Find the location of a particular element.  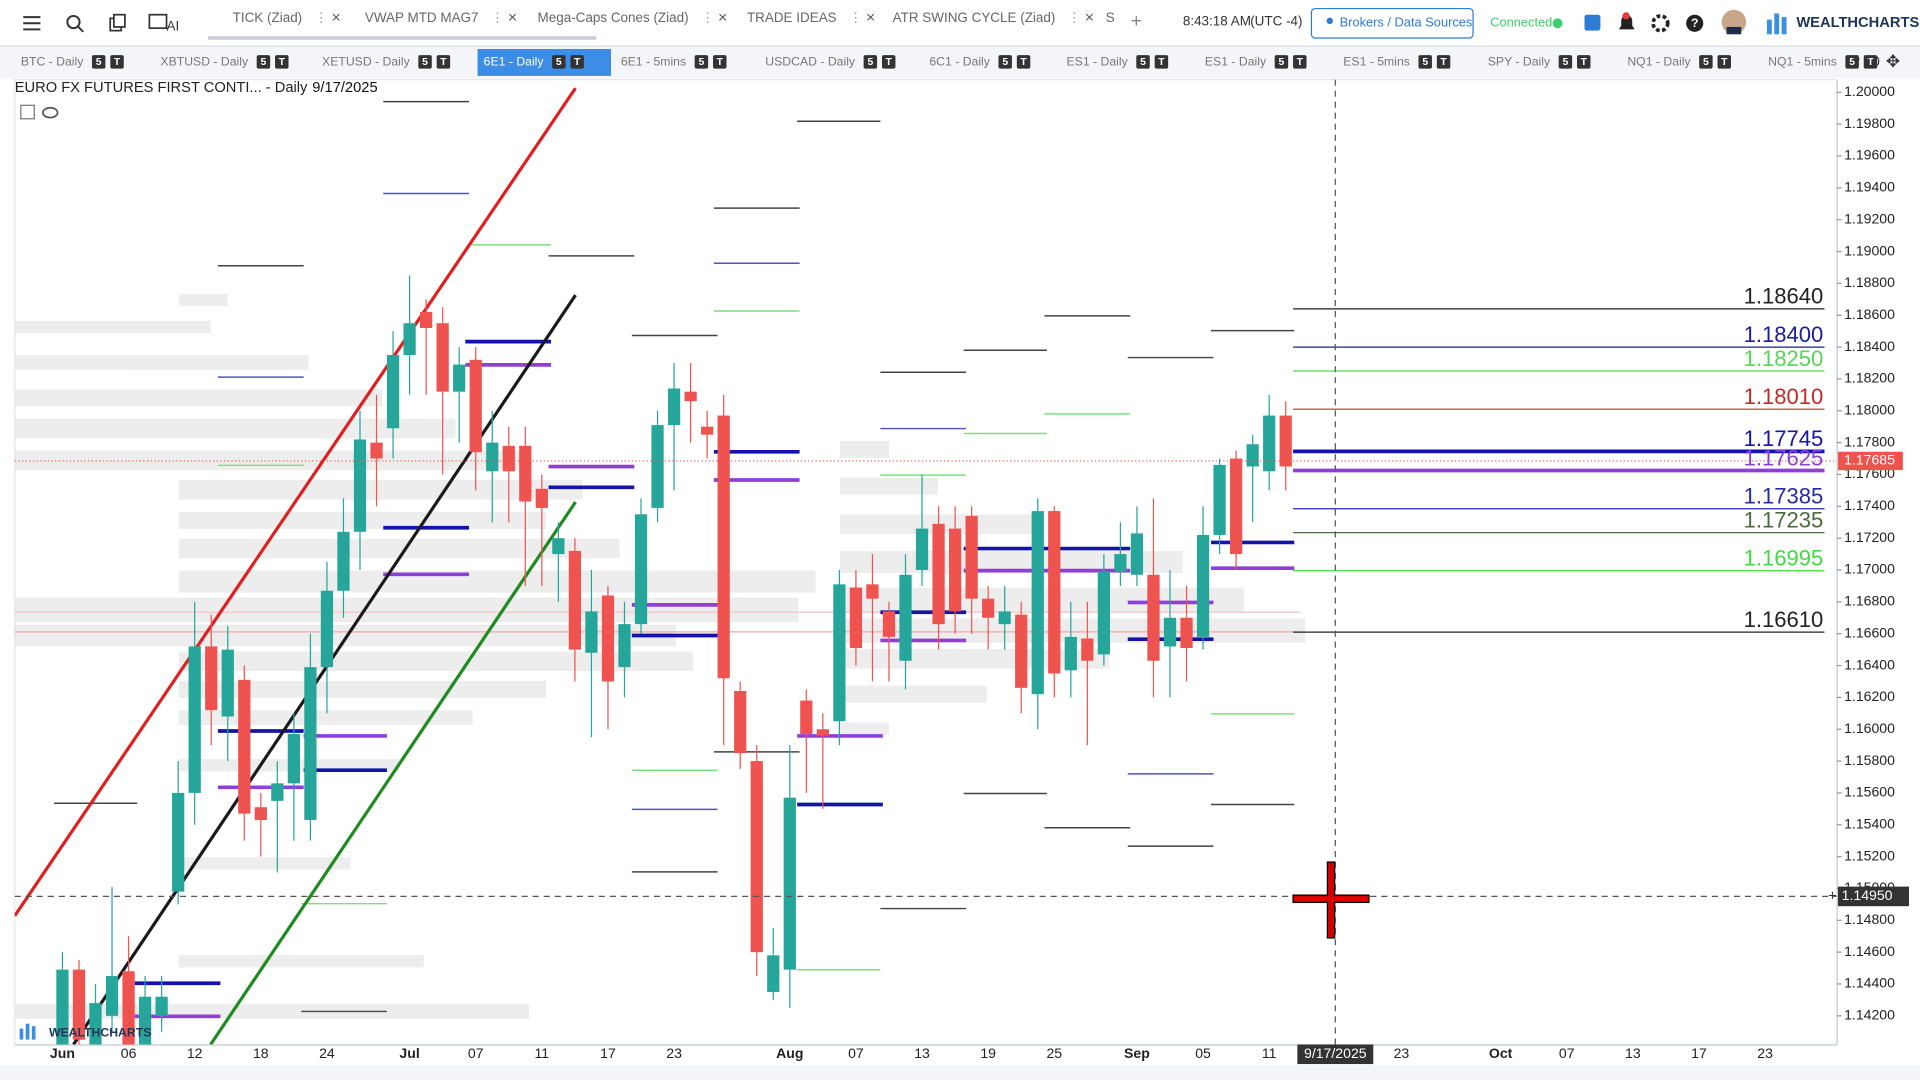

price-level-label: 1.17625 is located at coordinates (1784, 457).